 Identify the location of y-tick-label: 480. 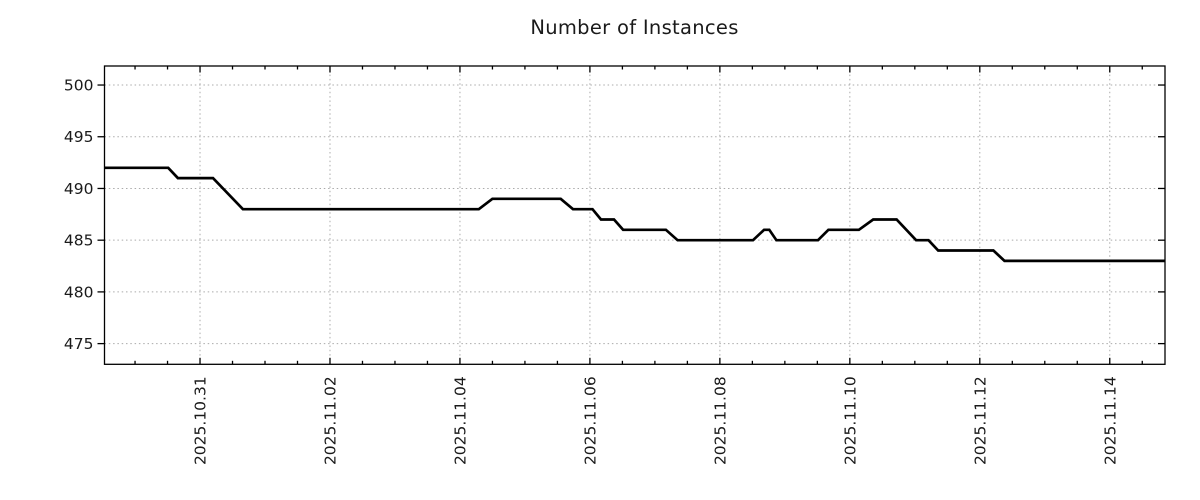
(79, 292).